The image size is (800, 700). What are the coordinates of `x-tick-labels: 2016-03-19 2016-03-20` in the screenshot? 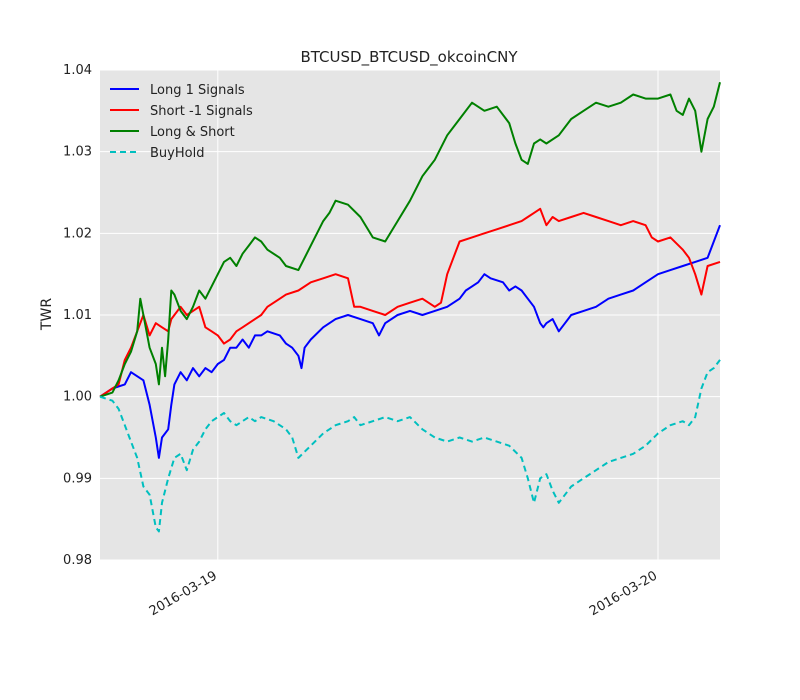 It's located at (403, 593).